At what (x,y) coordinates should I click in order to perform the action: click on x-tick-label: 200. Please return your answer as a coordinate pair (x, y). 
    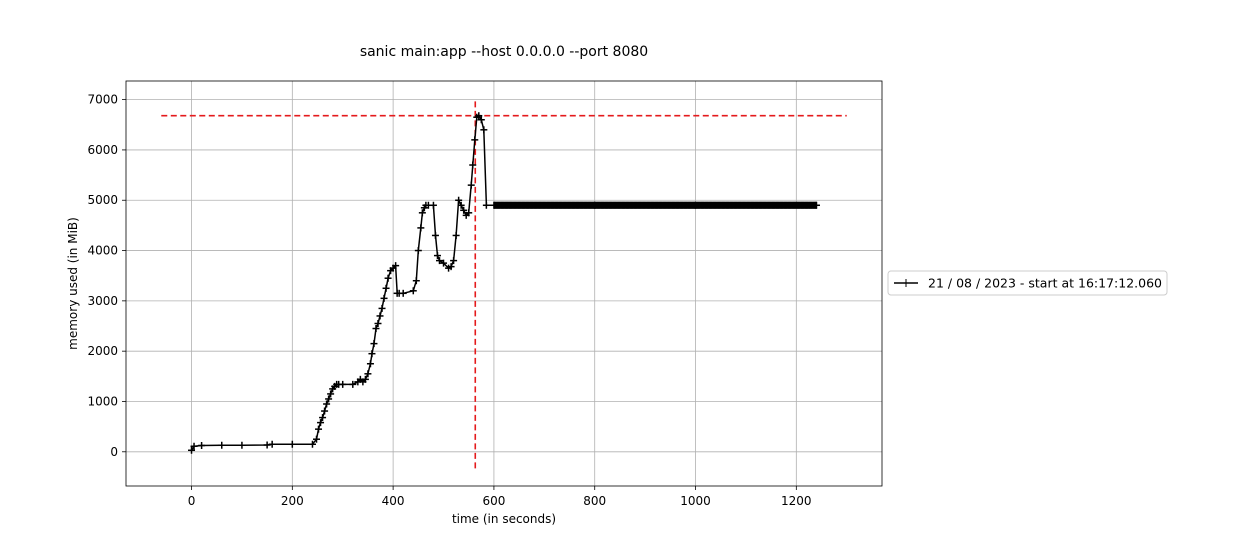
    Looking at the image, I should click on (292, 501).